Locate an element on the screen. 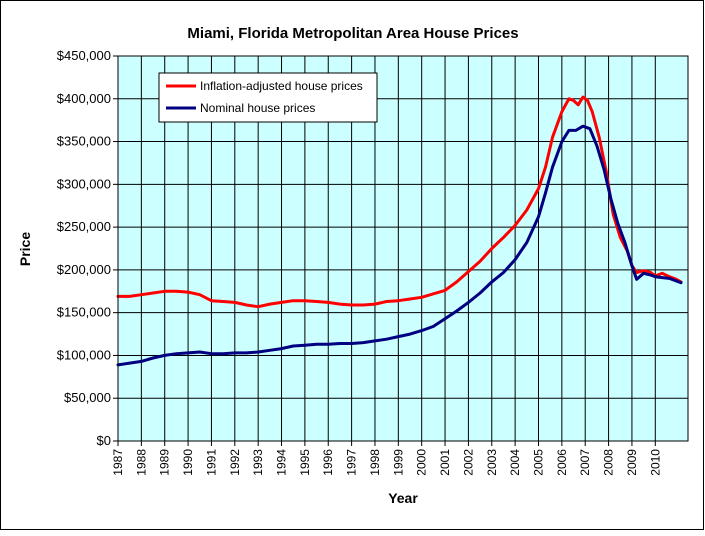  x-tick-label: 2010 is located at coordinates (655, 462).